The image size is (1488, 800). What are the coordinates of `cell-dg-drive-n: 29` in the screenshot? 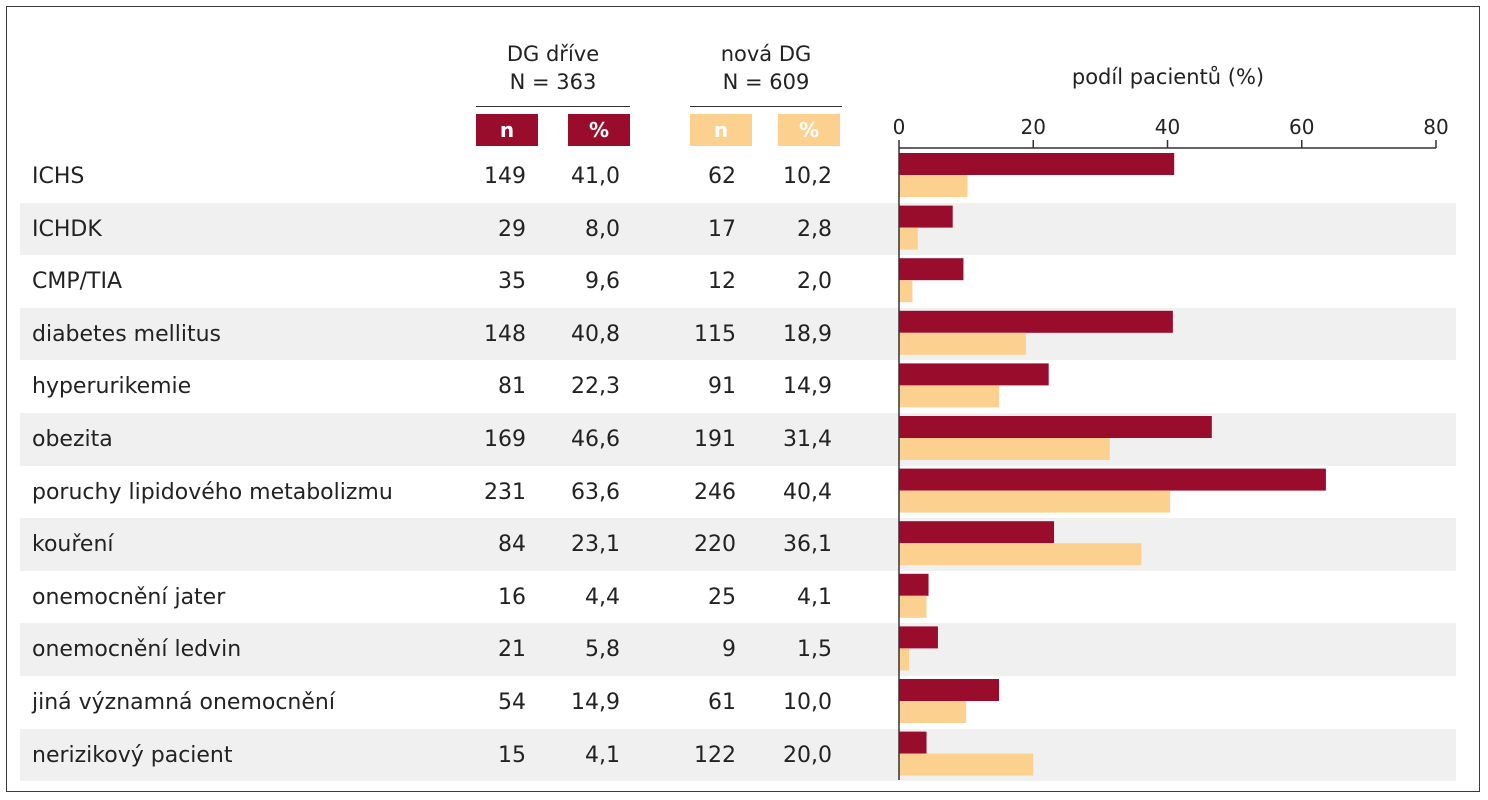 It's located at (512, 229).